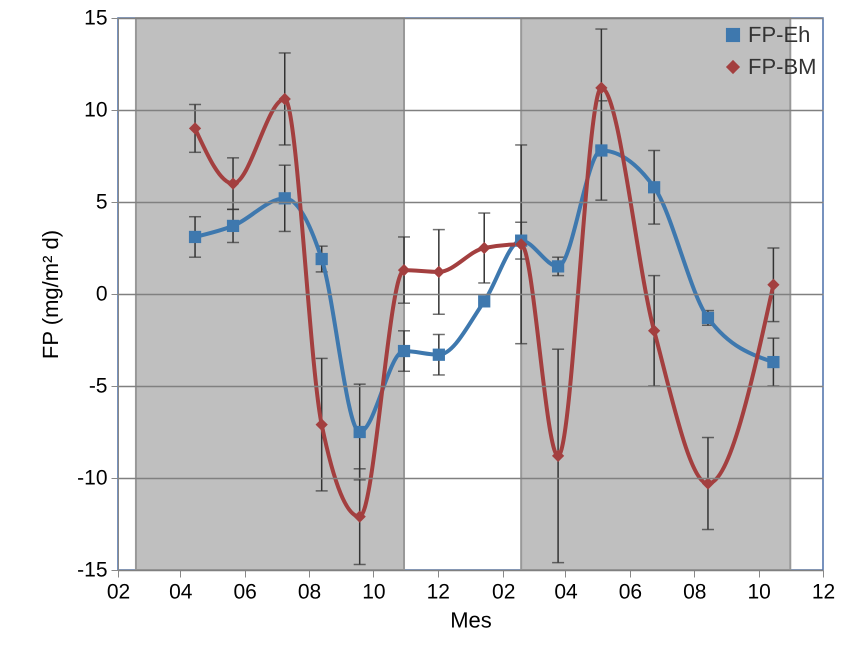 This screenshot has width=846, height=668. I want to click on legend-label: FP-BM, so click(782, 66).